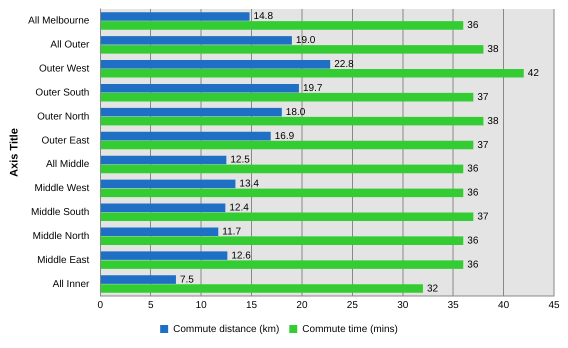  Describe the element at coordinates (352, 305) in the screenshot. I see `x-tick-label: 25` at that location.